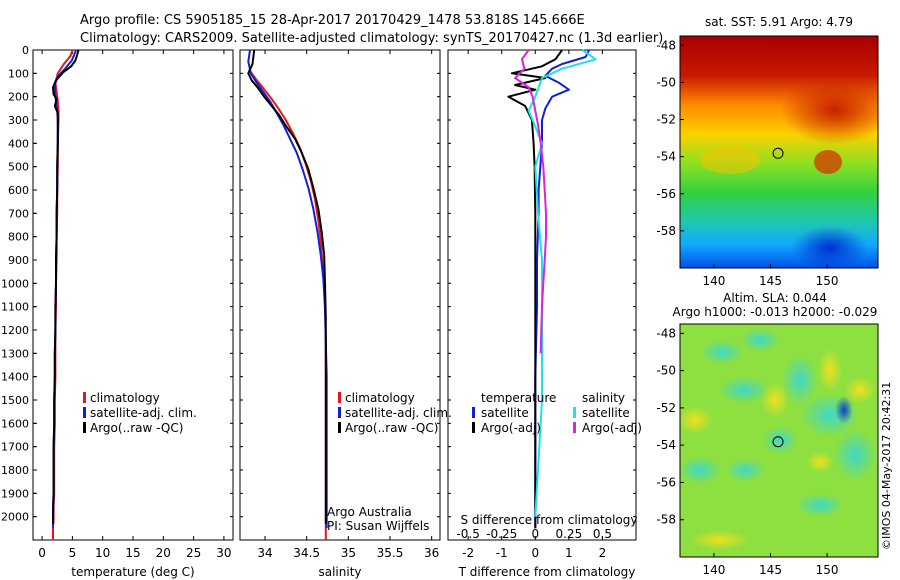 The image size is (900, 580). What do you see at coordinates (828, 162) in the screenshot?
I see `sst-warm-eddy` at bounding box center [828, 162].